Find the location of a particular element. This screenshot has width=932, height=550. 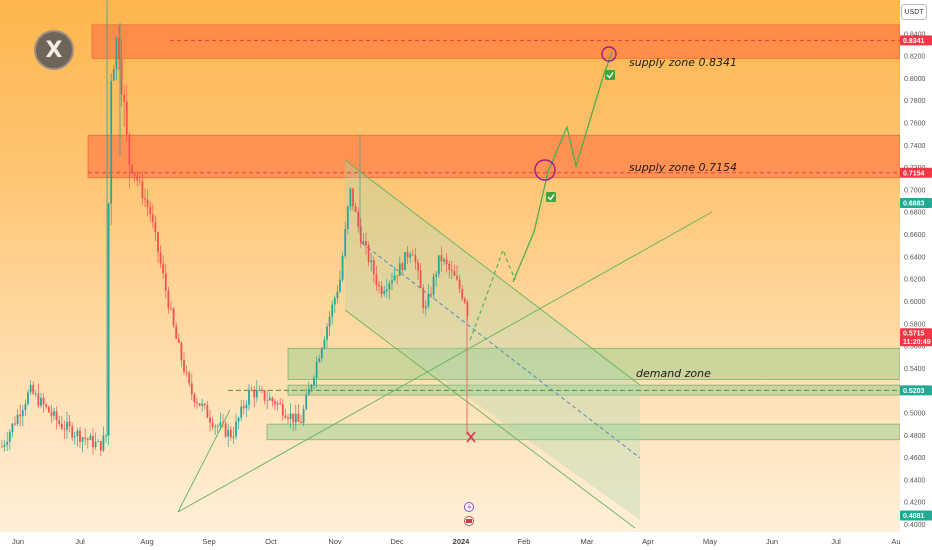

price-axis is located at coordinates (916, 275).